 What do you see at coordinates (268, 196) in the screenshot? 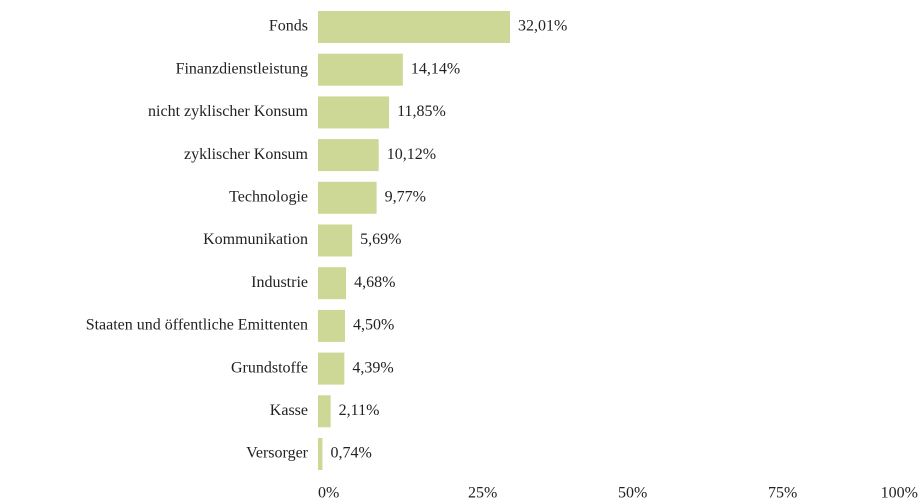
I see `category-label: Technologie` at bounding box center [268, 196].